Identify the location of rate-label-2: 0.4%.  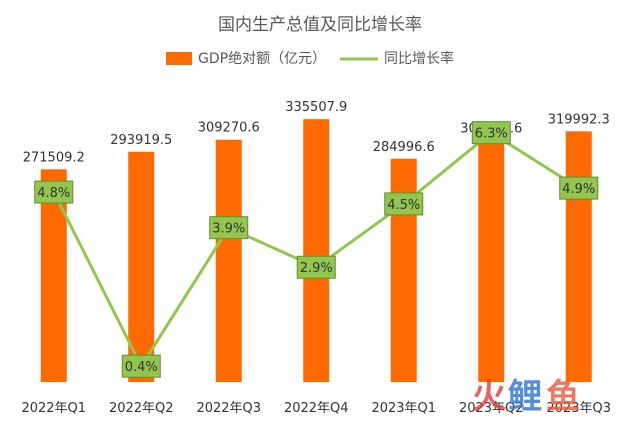
(141, 367).